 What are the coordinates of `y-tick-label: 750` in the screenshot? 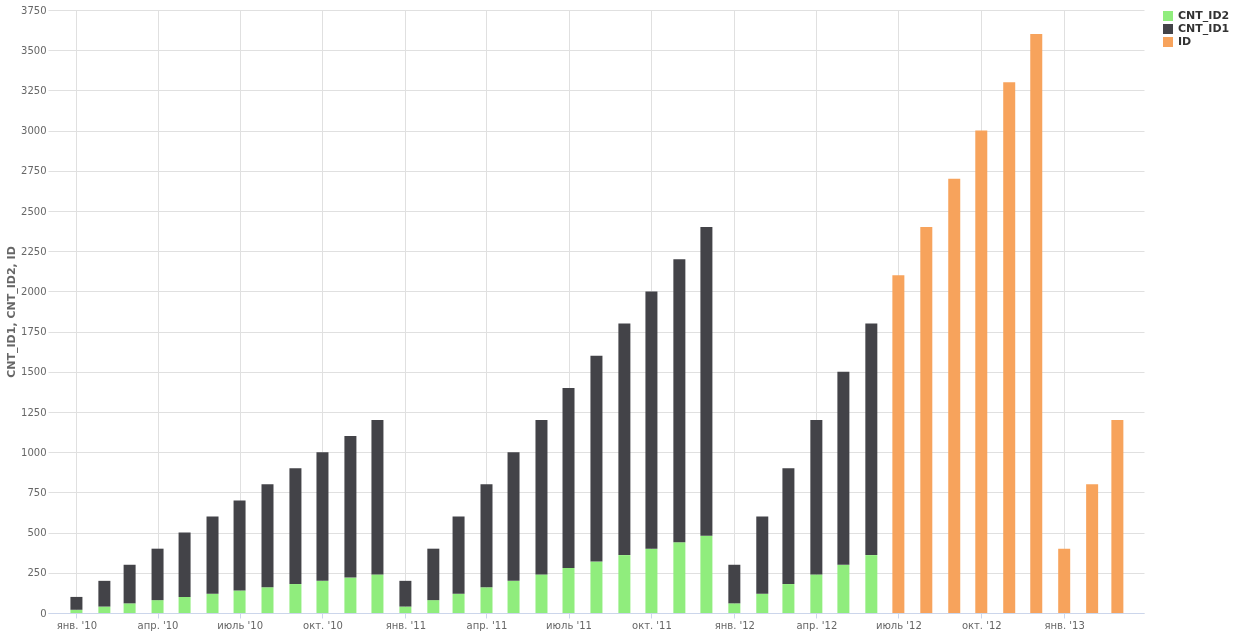 It's located at (37, 492).